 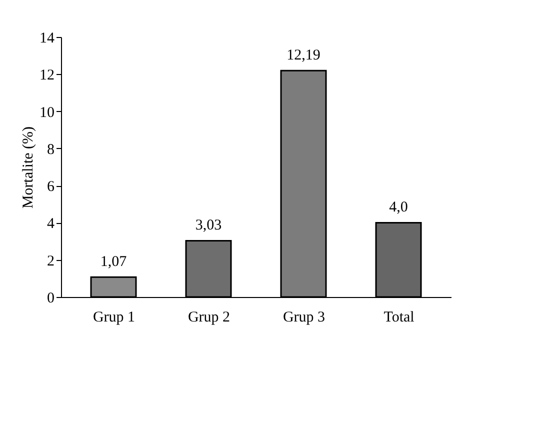 What do you see at coordinates (51, 187) in the screenshot?
I see `y-tick-label: 6` at bounding box center [51, 187].